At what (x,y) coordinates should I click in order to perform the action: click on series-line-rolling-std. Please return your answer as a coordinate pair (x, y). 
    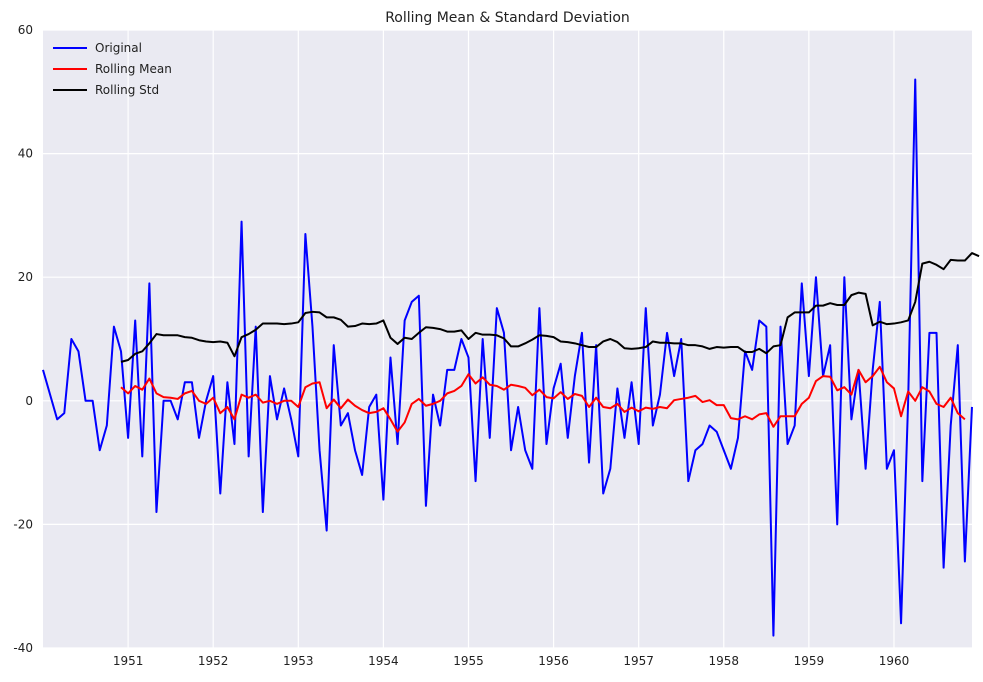
    Looking at the image, I should click on (550, 307).